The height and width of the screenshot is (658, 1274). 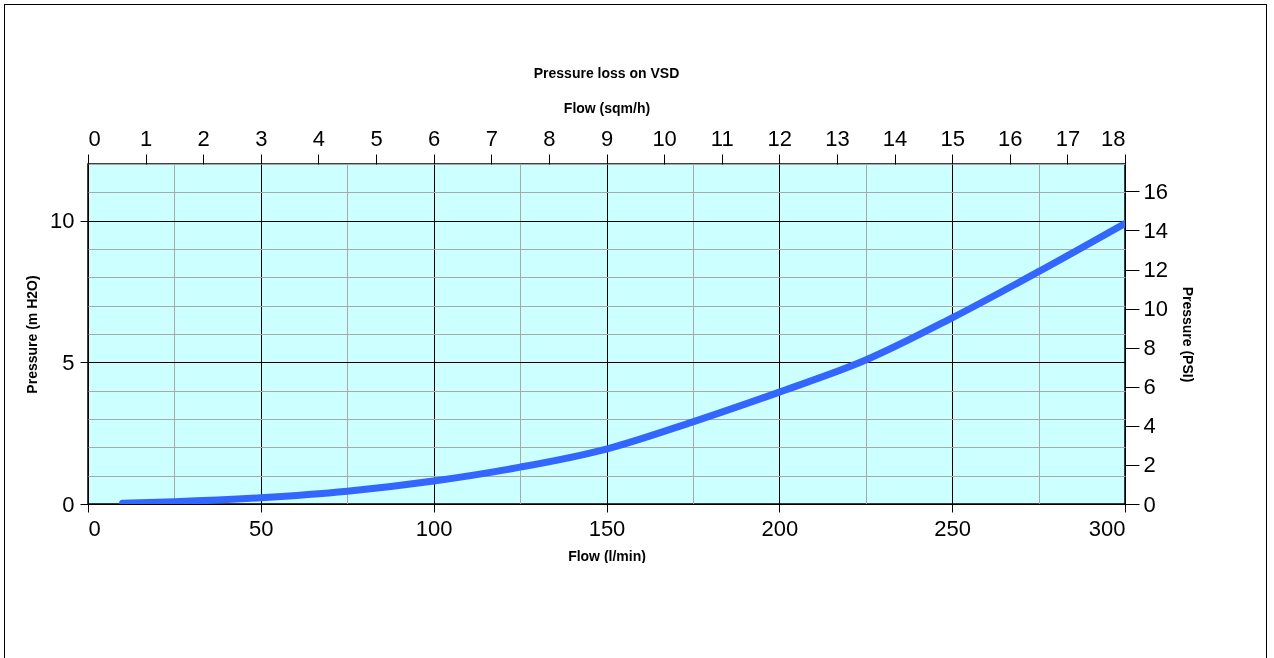 What do you see at coordinates (1068, 138) in the screenshot?
I see `x2-tick-label: 17` at bounding box center [1068, 138].